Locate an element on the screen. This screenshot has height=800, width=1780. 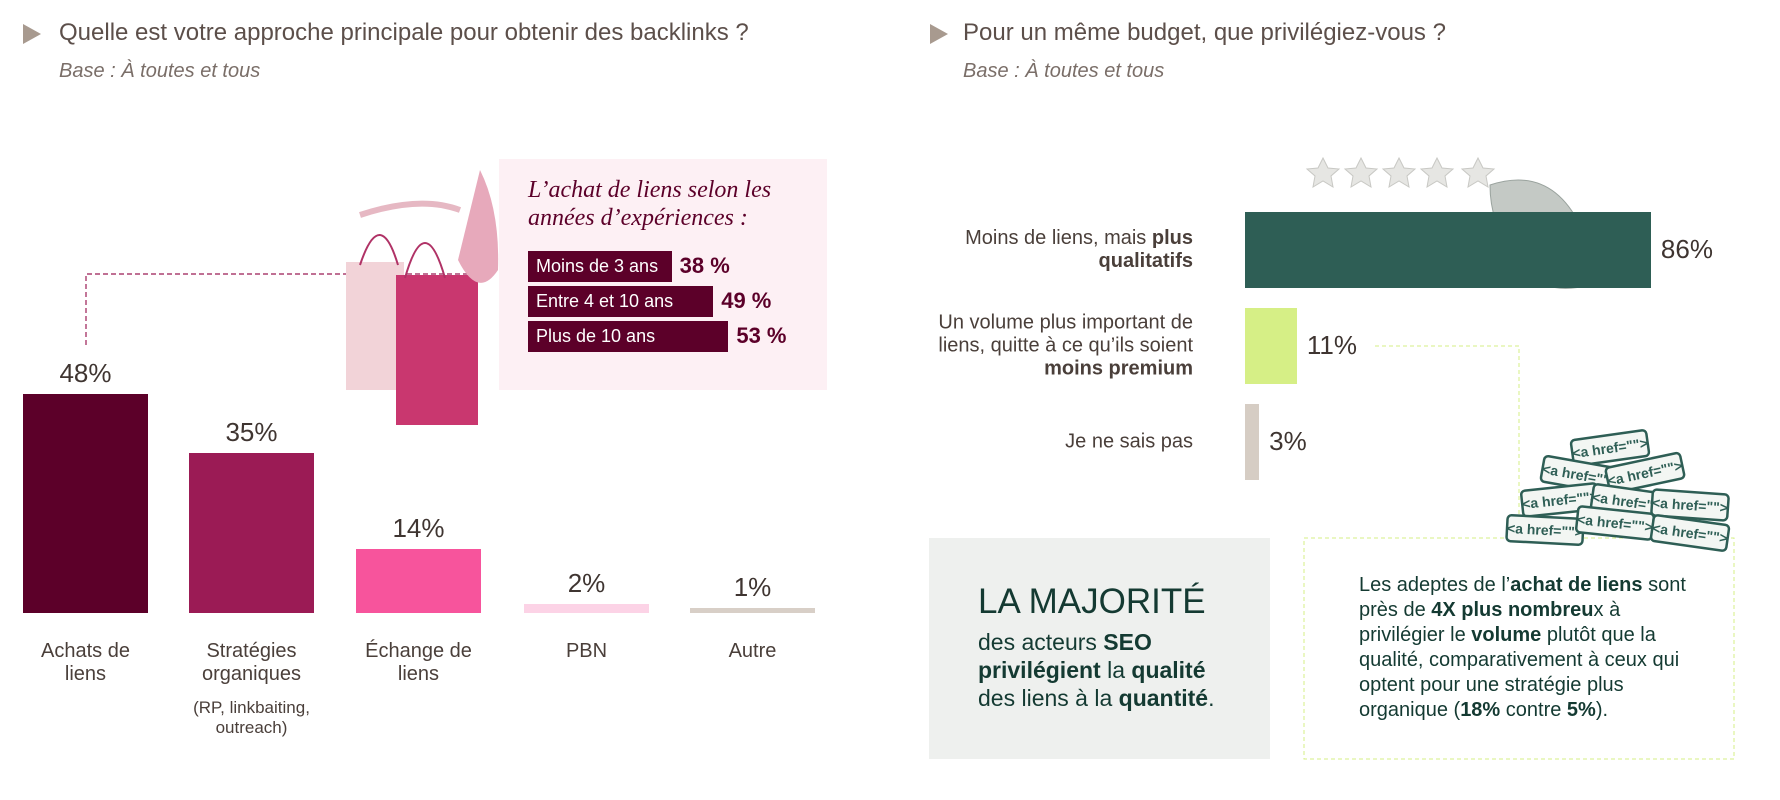
category-label: Moins de liens, mais plus qualitatifs is located at coordinates (1059, 250).